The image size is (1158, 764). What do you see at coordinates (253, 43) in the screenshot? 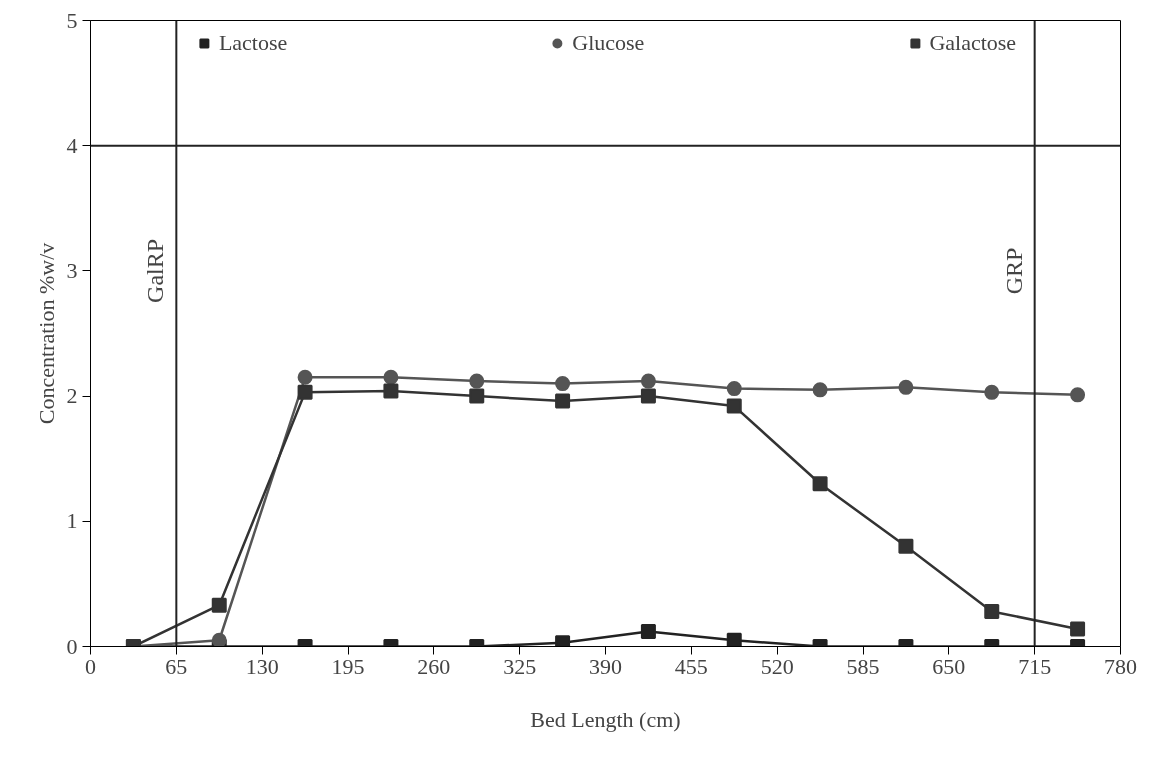
I see `legend-label: Lactose` at bounding box center [253, 43].